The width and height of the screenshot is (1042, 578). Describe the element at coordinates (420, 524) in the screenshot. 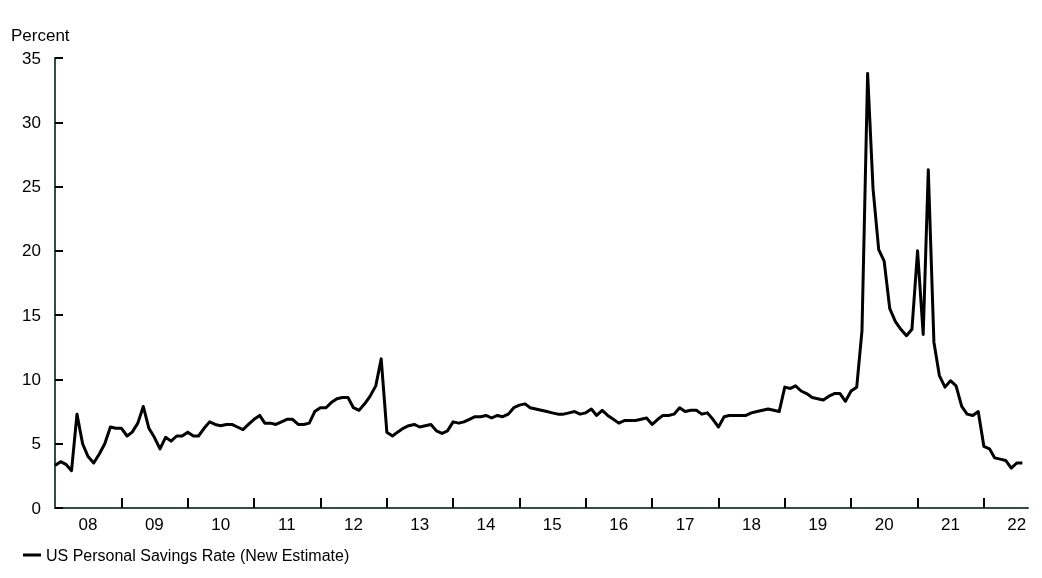

I see `x-tick-label: 13` at that location.